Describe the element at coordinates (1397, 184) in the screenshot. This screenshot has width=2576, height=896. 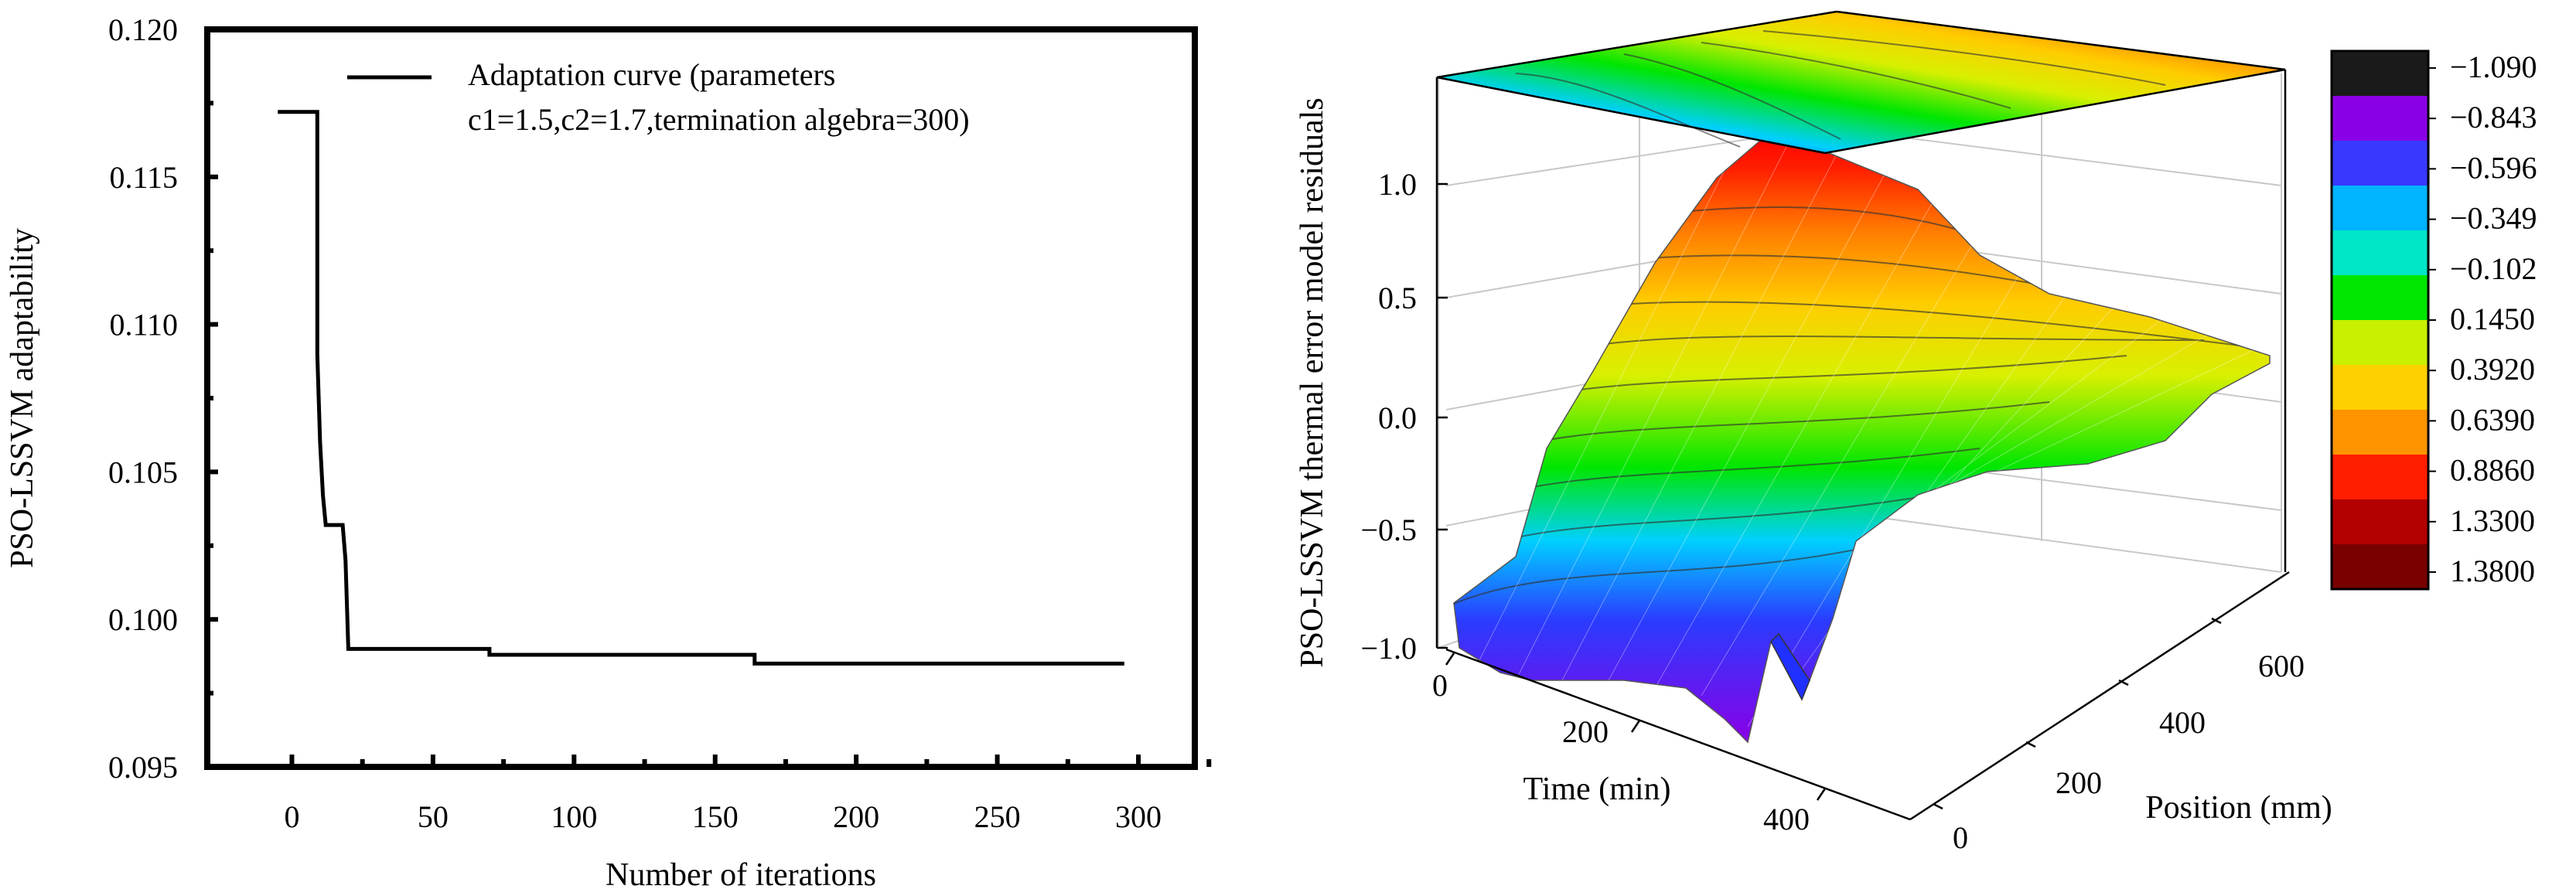
I see `z-tick-label: 1.0` at that location.